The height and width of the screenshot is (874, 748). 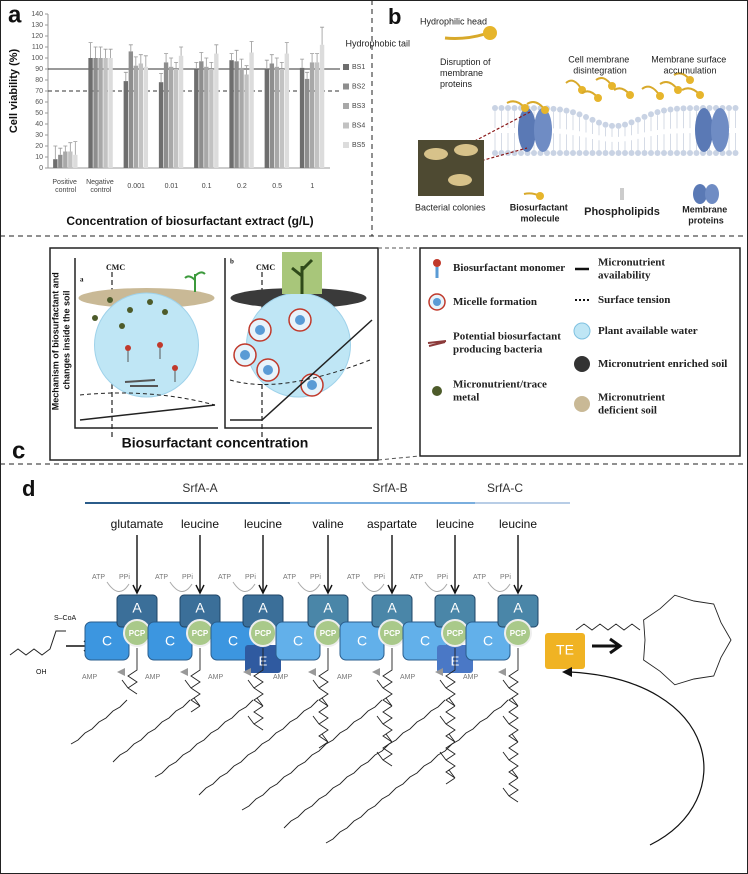 What do you see at coordinates (150, 302) in the screenshot?
I see `micronutrient` at bounding box center [150, 302].